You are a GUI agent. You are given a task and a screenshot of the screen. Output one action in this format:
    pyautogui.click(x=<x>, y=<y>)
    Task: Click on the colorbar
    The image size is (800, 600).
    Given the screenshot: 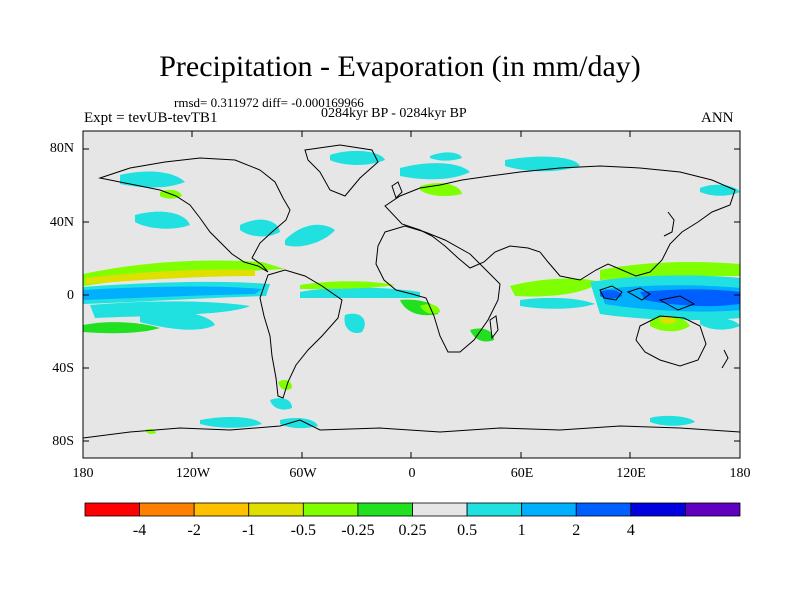 What is the action you would take?
    pyautogui.click(x=412, y=509)
    